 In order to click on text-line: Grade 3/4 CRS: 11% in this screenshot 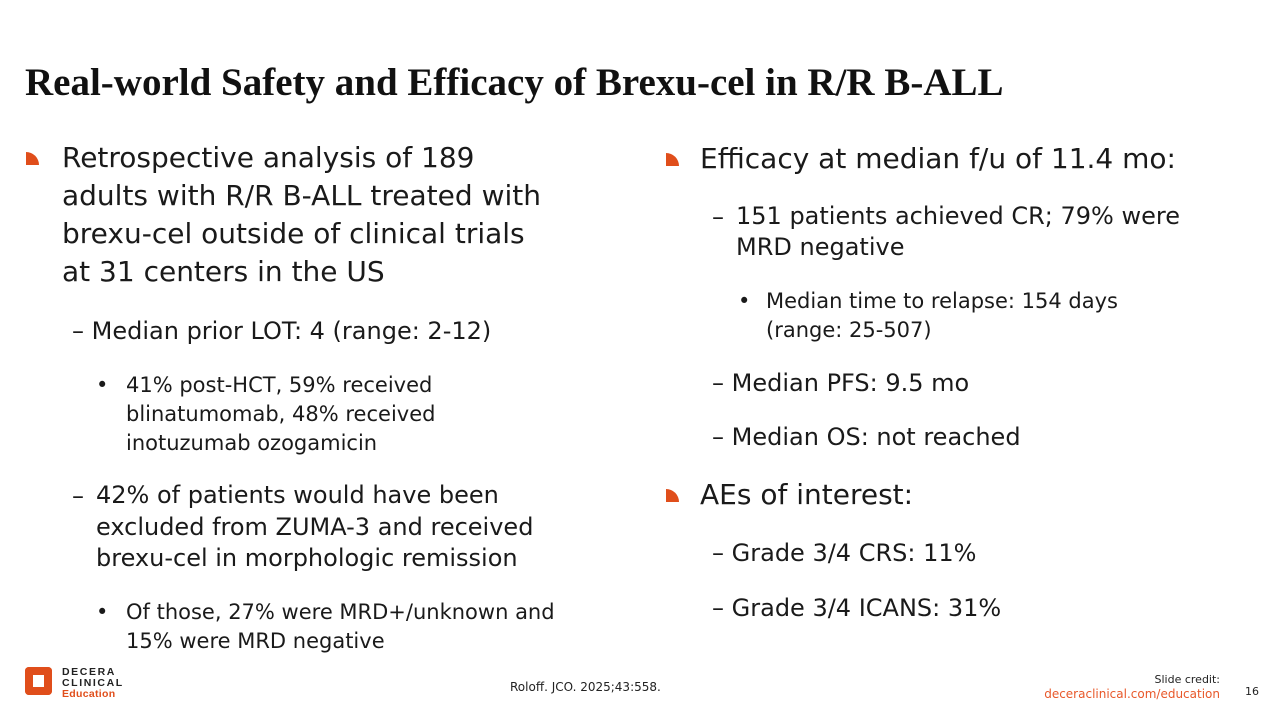, I will do `click(854, 553)`.